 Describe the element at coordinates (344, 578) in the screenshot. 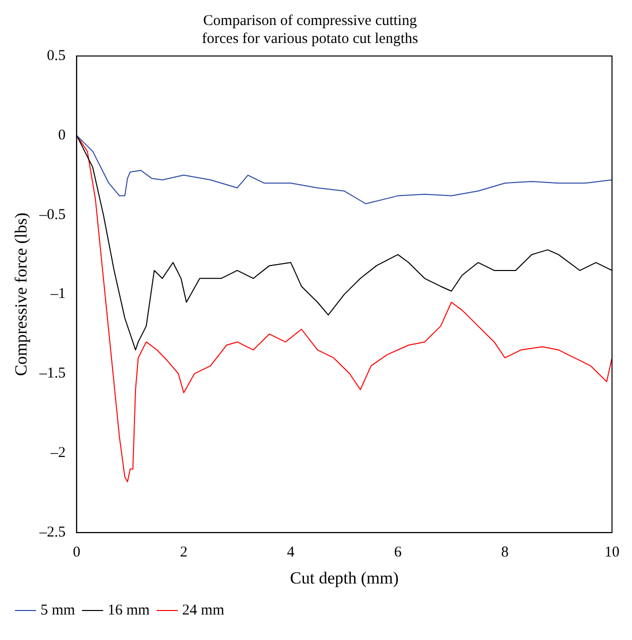

I see `x-axis-title: Cut depth (mm)` at that location.